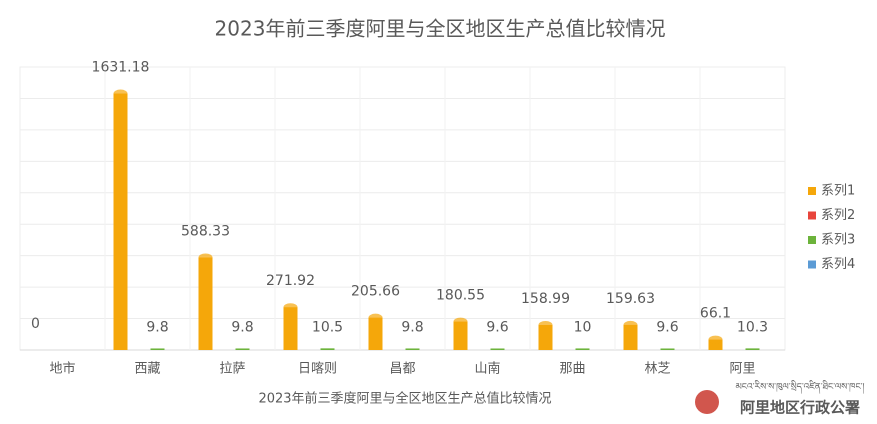 This screenshot has height=424, width=877. What do you see at coordinates (838, 240) in the screenshot?
I see `legend-label: 系列3` at bounding box center [838, 240].